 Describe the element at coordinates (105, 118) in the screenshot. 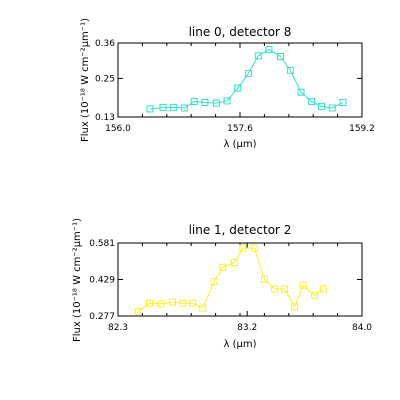

I see `y-tick-label: 0.13` at that location.